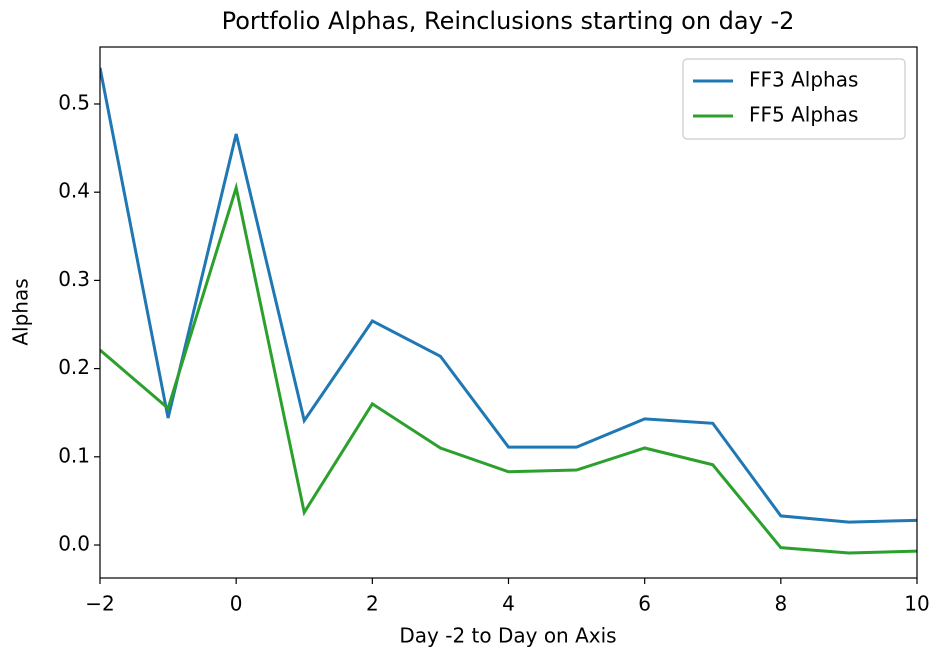  Describe the element at coordinates (644, 604) in the screenshot. I see `x-tick-label: 6` at that location.